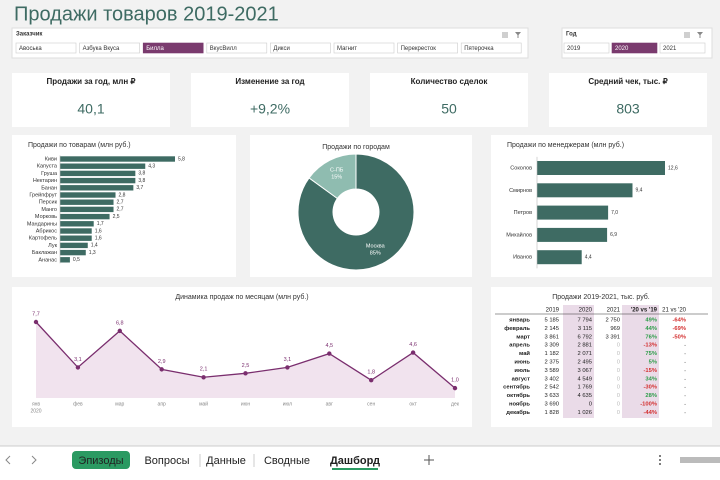  Describe the element at coordinates (520, 191) in the screenshot. I see `category-label: Смирнов` at that location.